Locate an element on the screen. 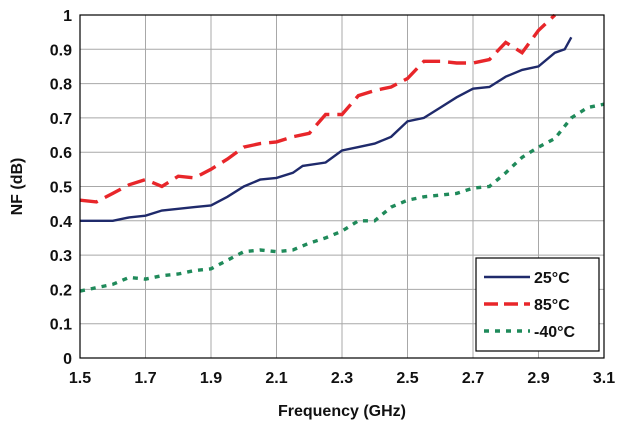  y-tick-label: 1 is located at coordinates (67, 16).